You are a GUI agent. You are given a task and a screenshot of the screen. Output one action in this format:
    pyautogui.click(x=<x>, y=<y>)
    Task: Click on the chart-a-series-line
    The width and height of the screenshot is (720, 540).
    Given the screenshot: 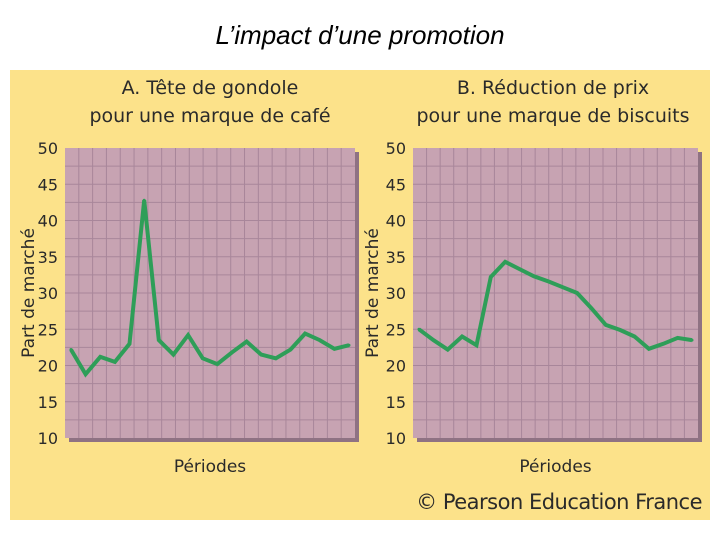 What is the action you would take?
    pyautogui.click(x=209, y=288)
    